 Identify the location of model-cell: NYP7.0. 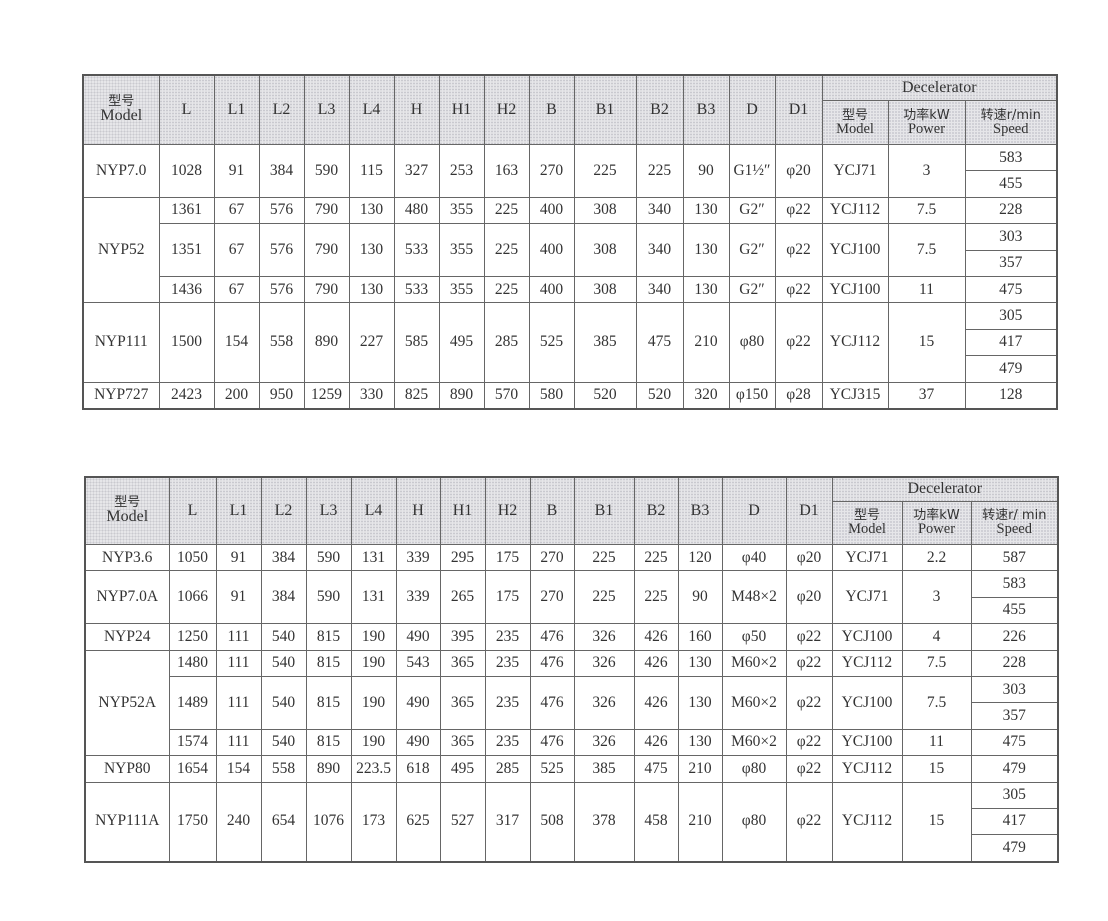
(121, 171).